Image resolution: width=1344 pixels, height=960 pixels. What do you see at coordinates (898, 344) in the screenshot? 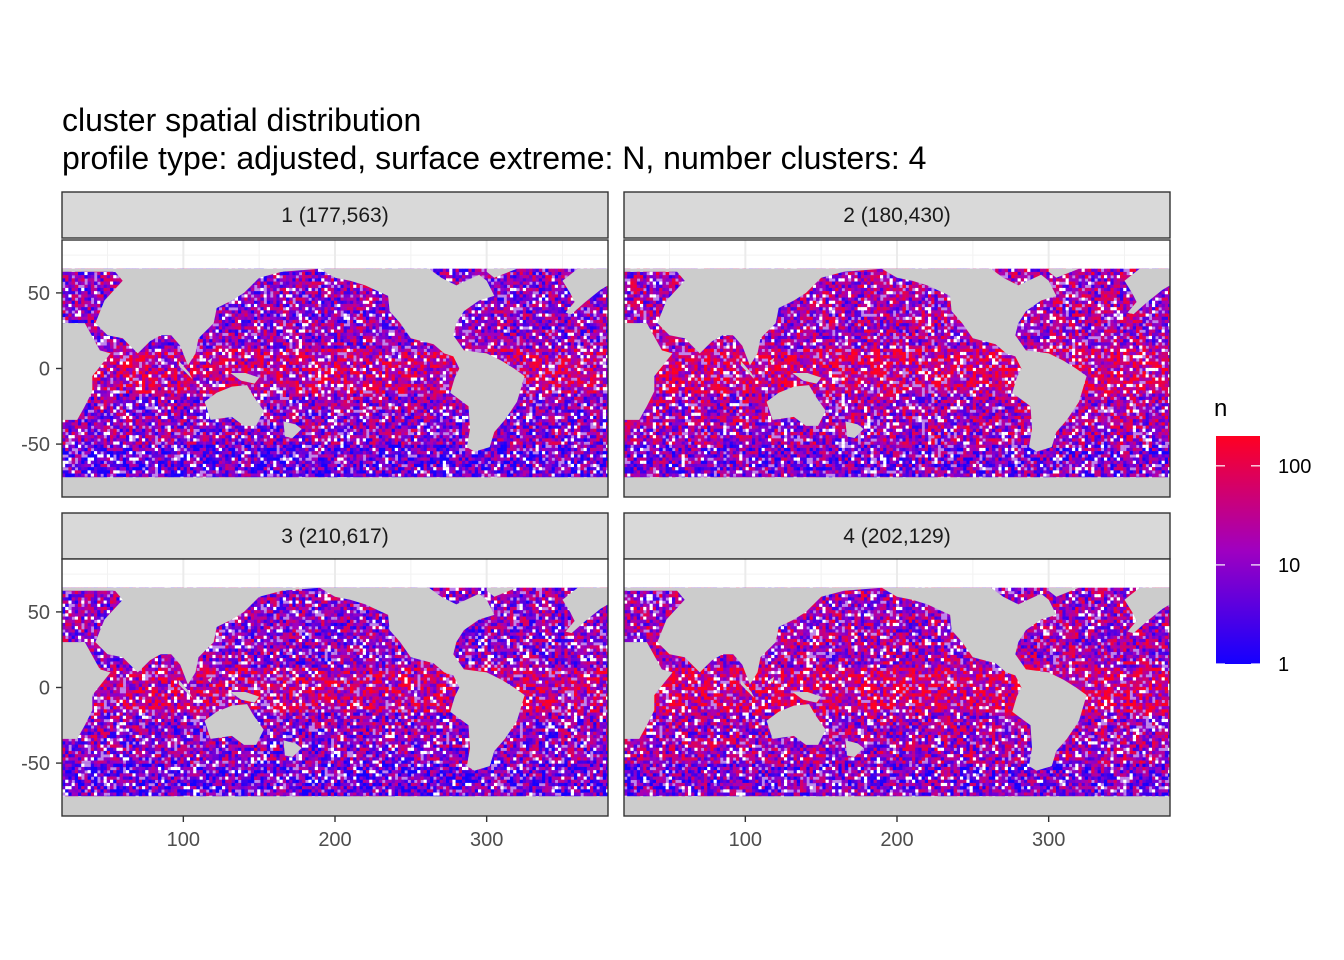
I see `facet-panel-2: 2 (180,430)` at bounding box center [898, 344].